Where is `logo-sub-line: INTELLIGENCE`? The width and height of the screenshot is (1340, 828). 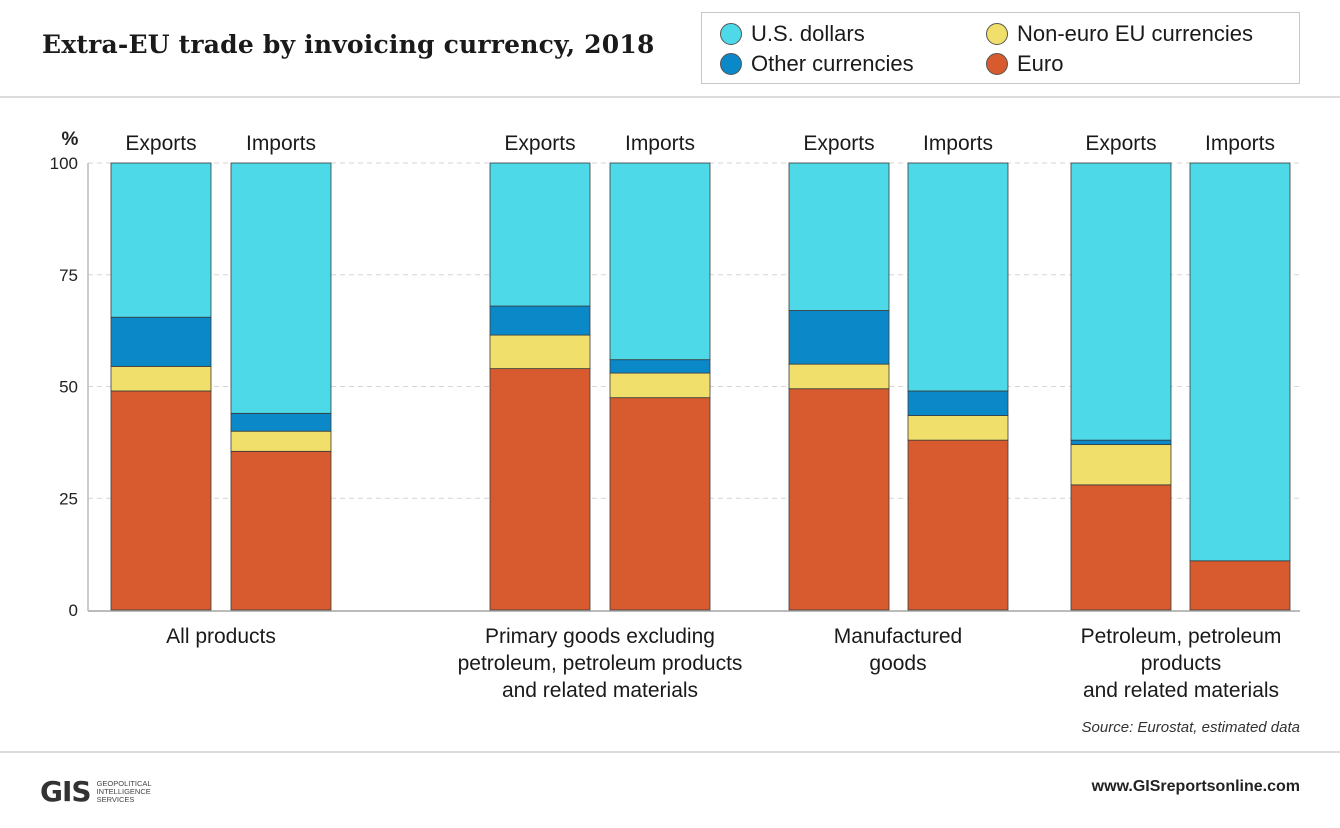 logo-sub-line: INTELLIGENCE is located at coordinates (123, 791).